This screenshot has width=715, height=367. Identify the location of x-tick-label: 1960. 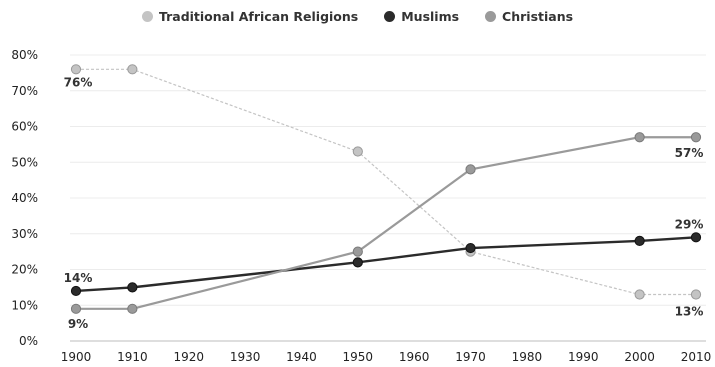
(414, 357).